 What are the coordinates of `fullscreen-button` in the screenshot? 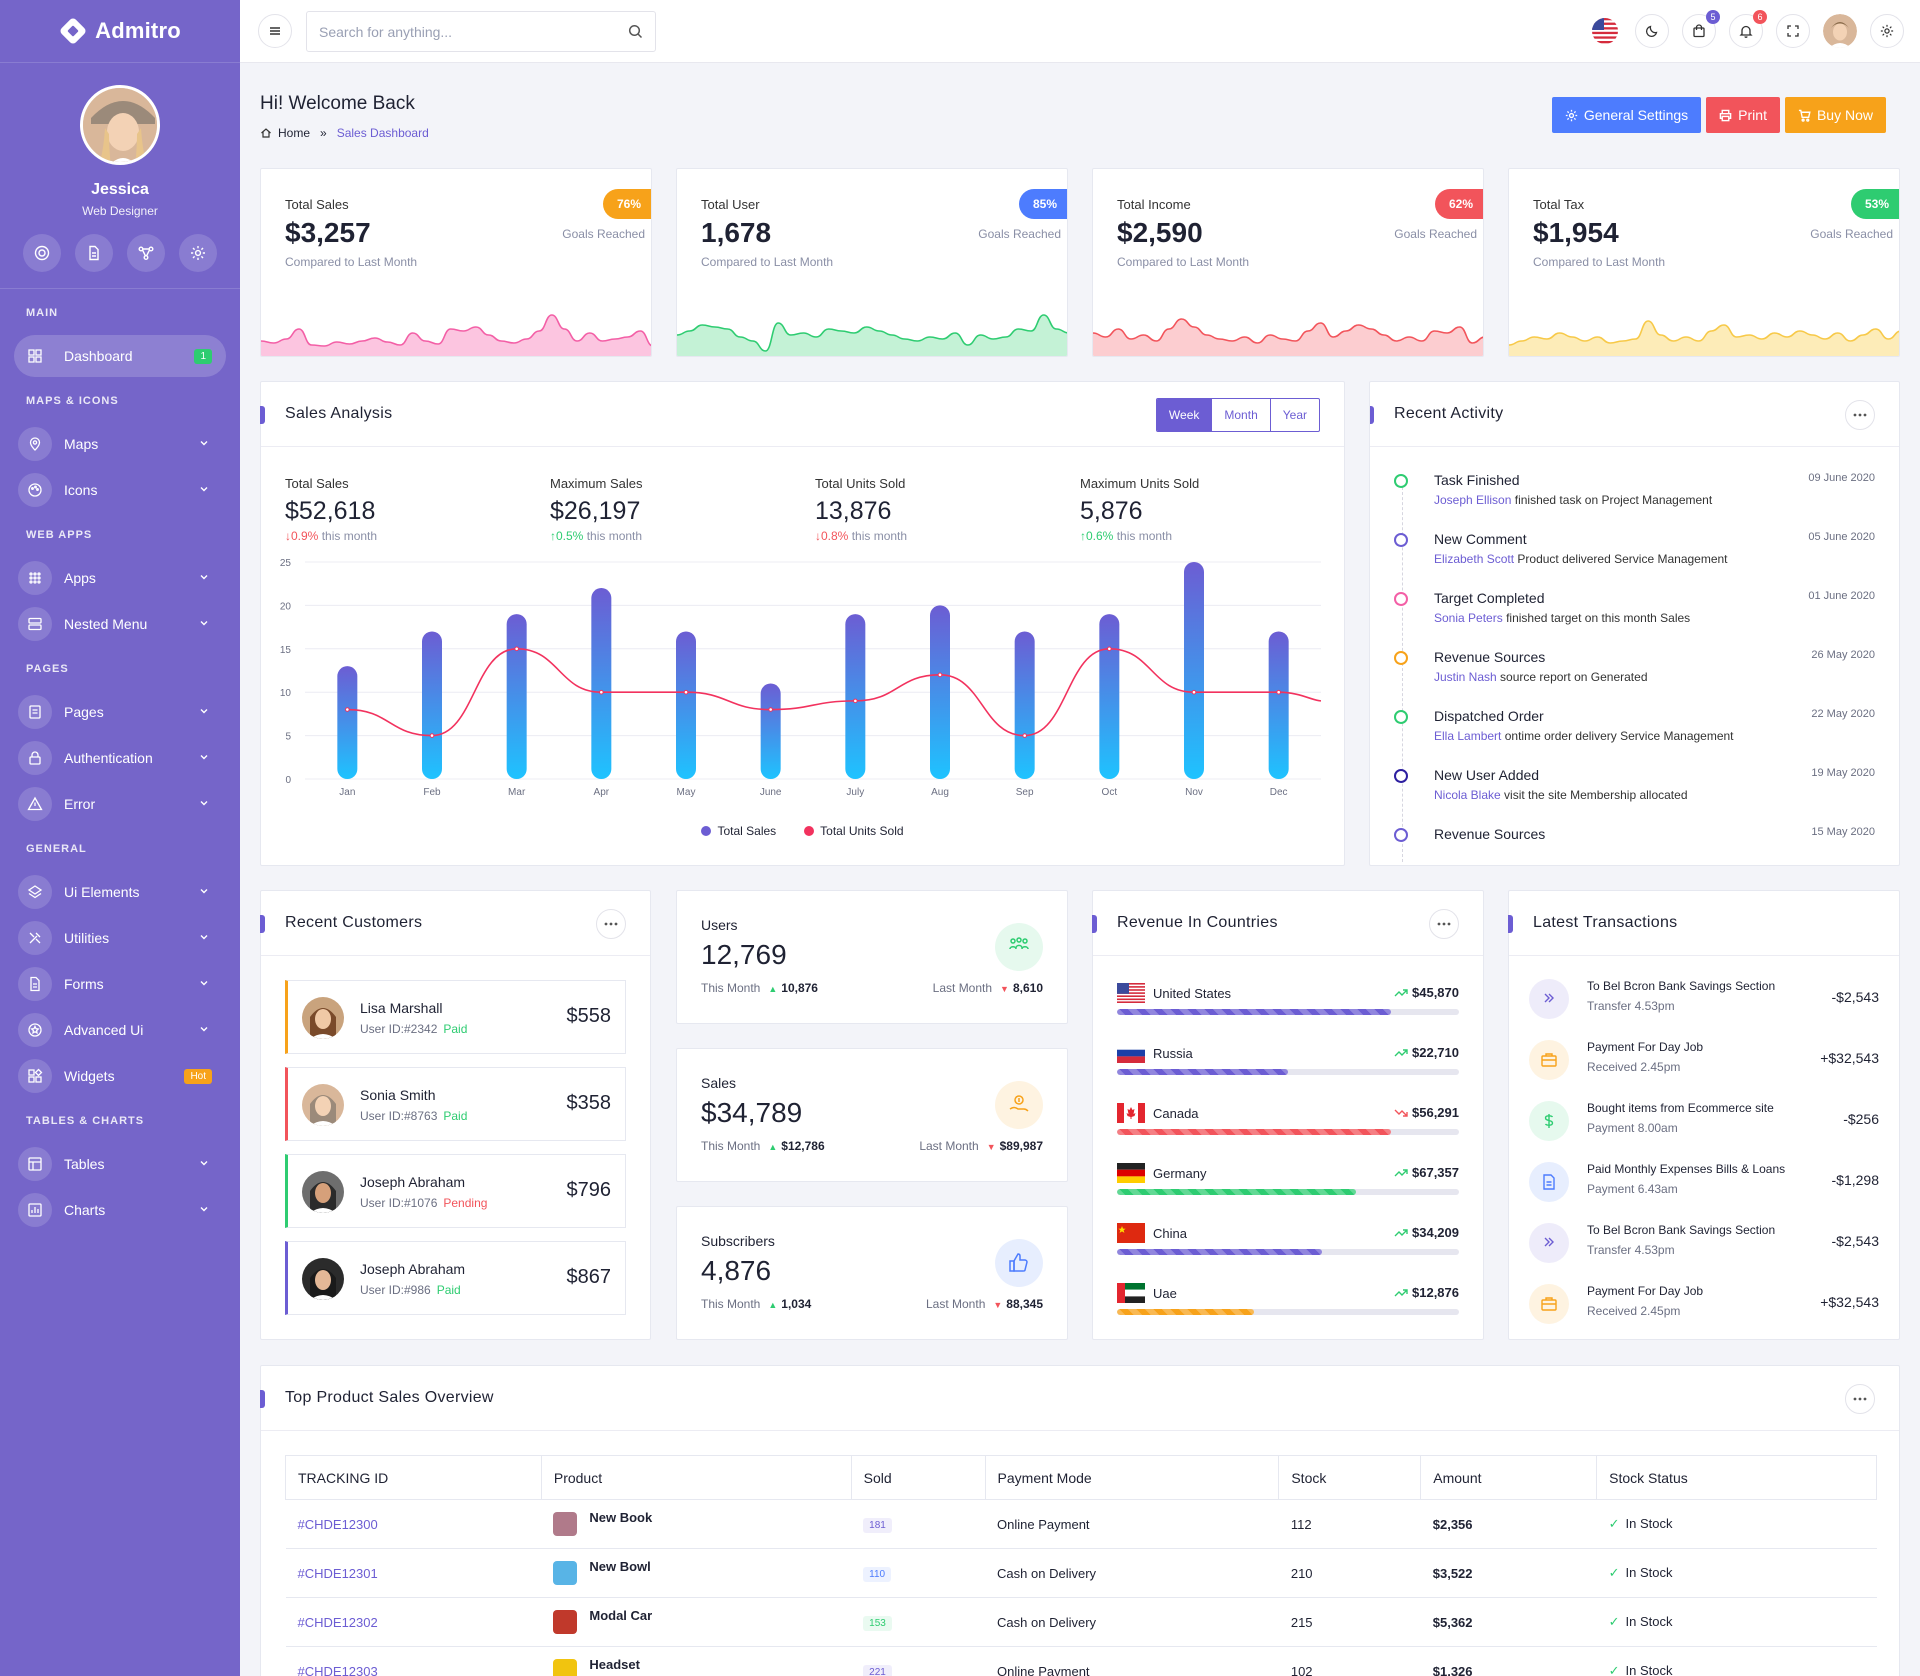 It's located at (1793, 31).